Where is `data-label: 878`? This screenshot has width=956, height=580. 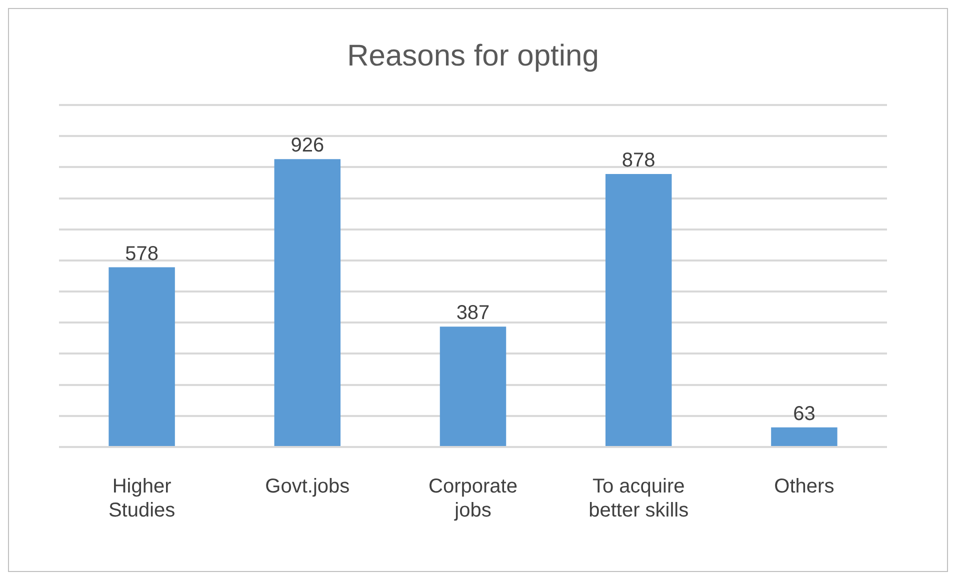
data-label: 878 is located at coordinates (639, 161).